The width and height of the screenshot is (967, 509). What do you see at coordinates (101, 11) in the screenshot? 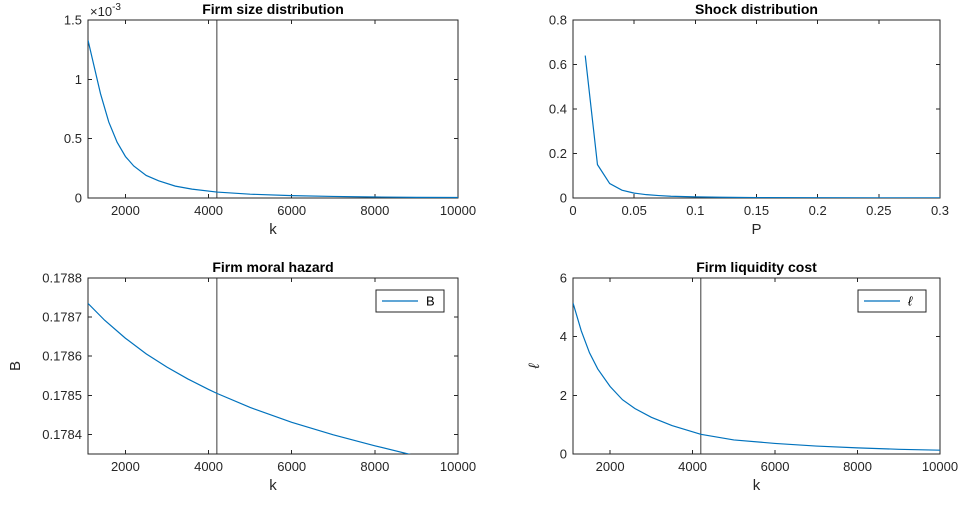
I see `y-exponent-base: ×10` at bounding box center [101, 11].